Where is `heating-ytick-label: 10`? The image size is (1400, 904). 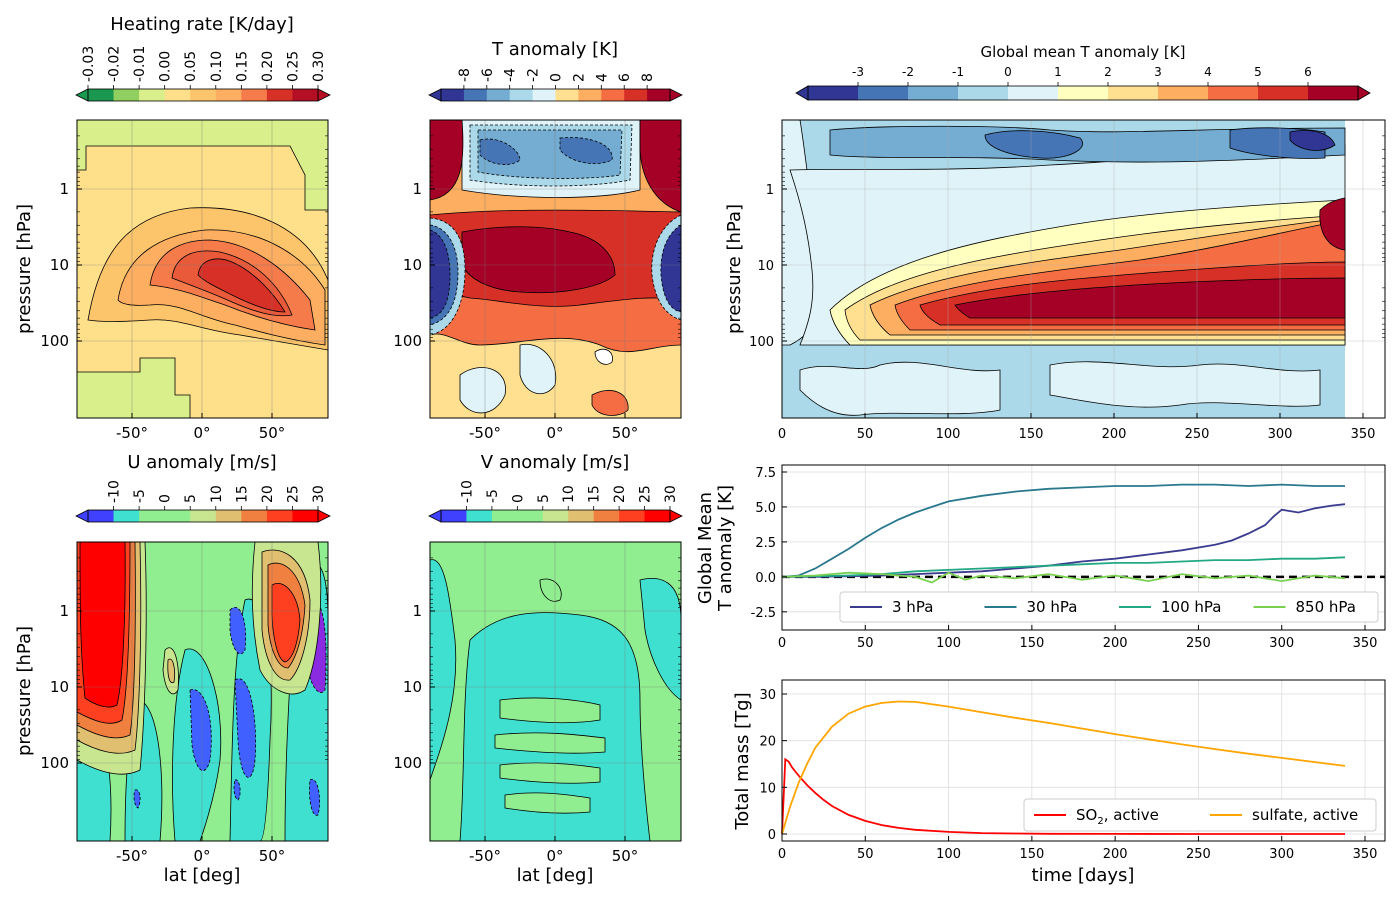
heating-ytick-label: 10 is located at coordinates (59, 265).